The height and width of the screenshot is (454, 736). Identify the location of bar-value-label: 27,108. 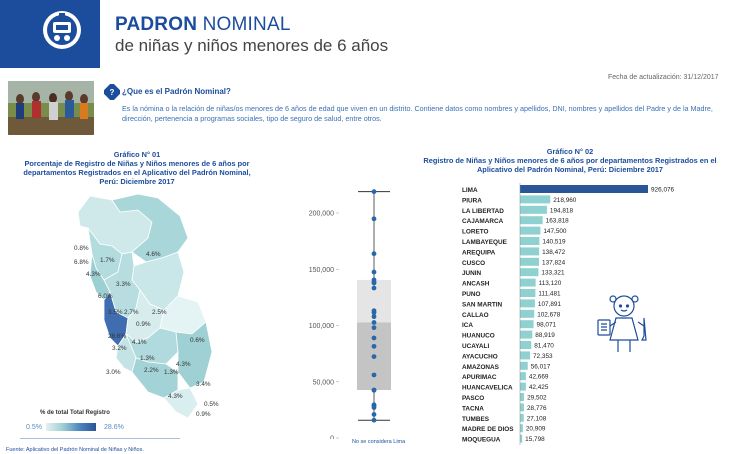
(537, 418).